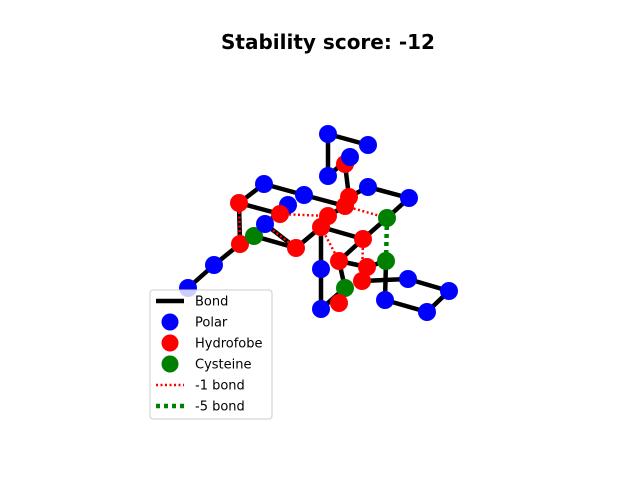  I want to click on legend-label: Hydrofobe, so click(229, 344).